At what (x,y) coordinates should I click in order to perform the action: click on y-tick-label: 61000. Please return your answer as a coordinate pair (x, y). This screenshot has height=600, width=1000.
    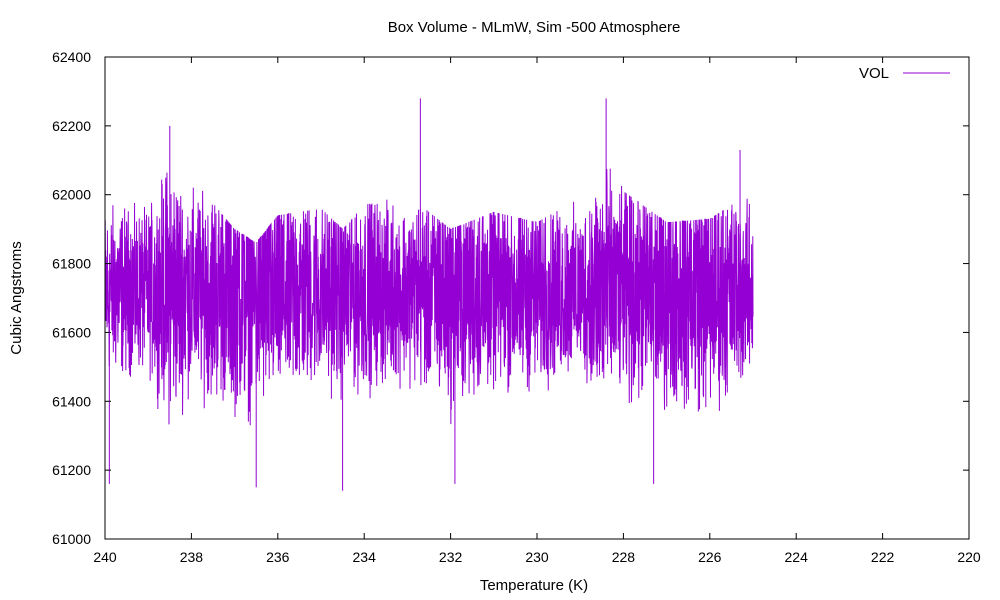
    Looking at the image, I should click on (71, 539).